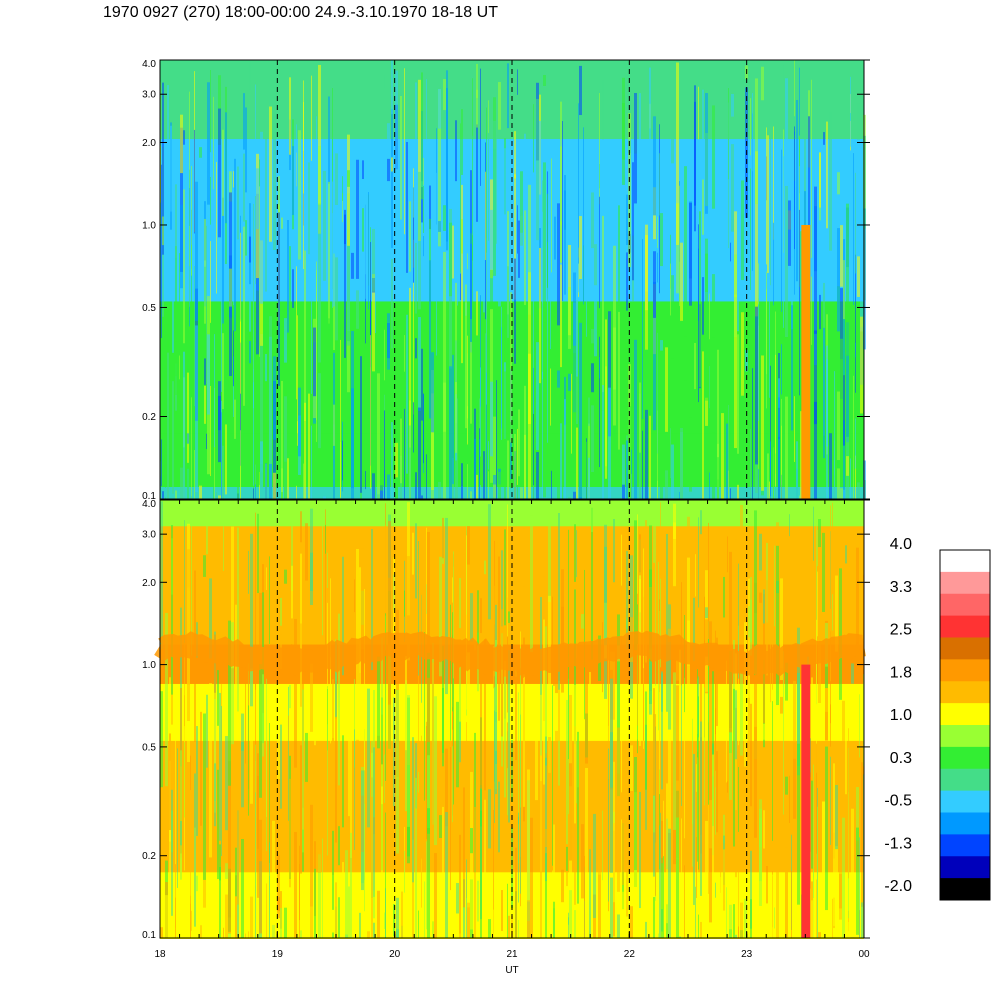 This screenshot has height=1000, width=1000. What do you see at coordinates (898, 801) in the screenshot?
I see `colorbar-label: -0.5` at bounding box center [898, 801].